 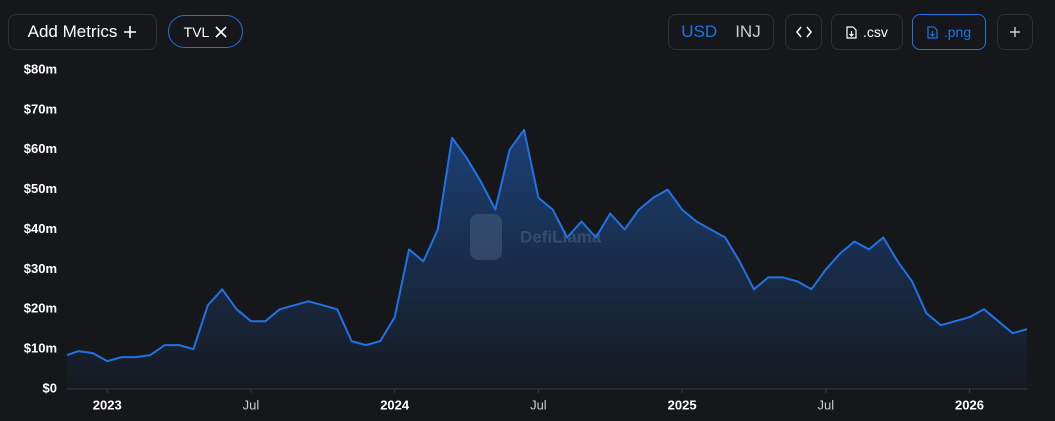 What do you see at coordinates (875, 32) in the screenshot?
I see `csv-label: .csv` at bounding box center [875, 32].